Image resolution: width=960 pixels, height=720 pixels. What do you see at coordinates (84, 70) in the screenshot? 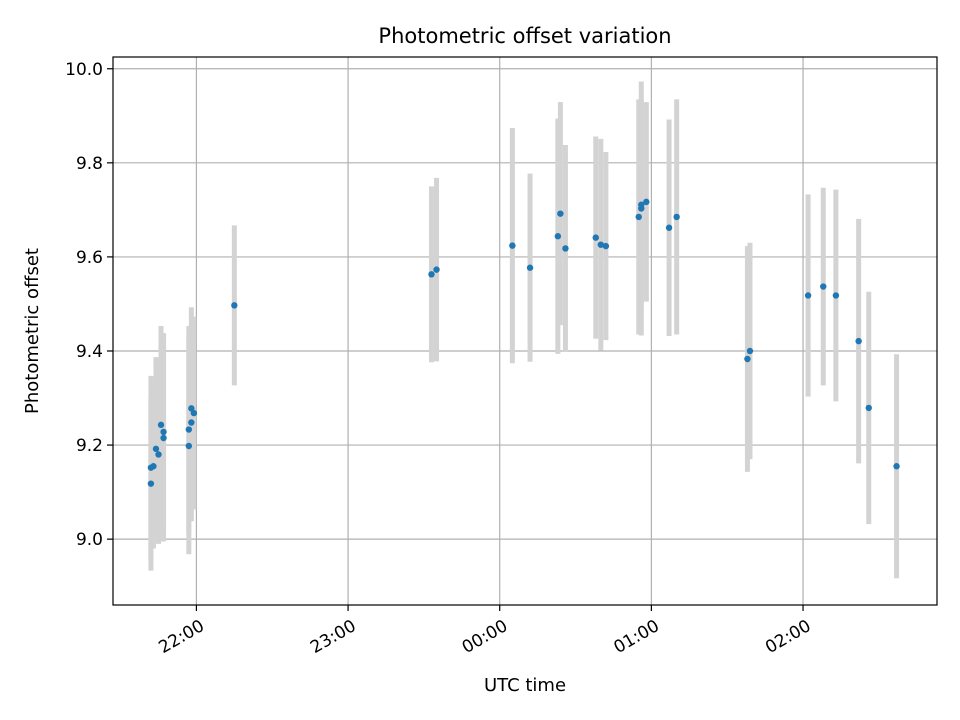
I see `y-tick-label: 10.0` at bounding box center [84, 70].